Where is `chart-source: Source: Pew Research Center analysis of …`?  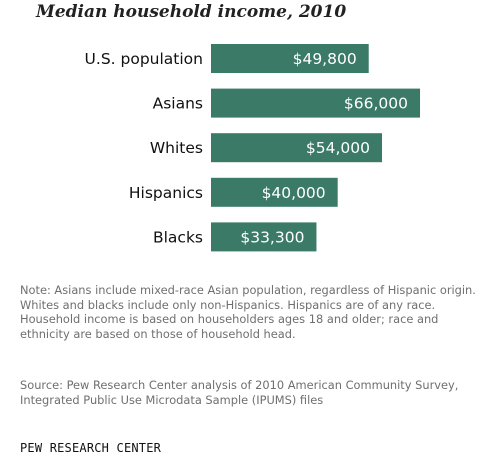
chart-source: Source: Pew Research Center analysis of … is located at coordinates (239, 392).